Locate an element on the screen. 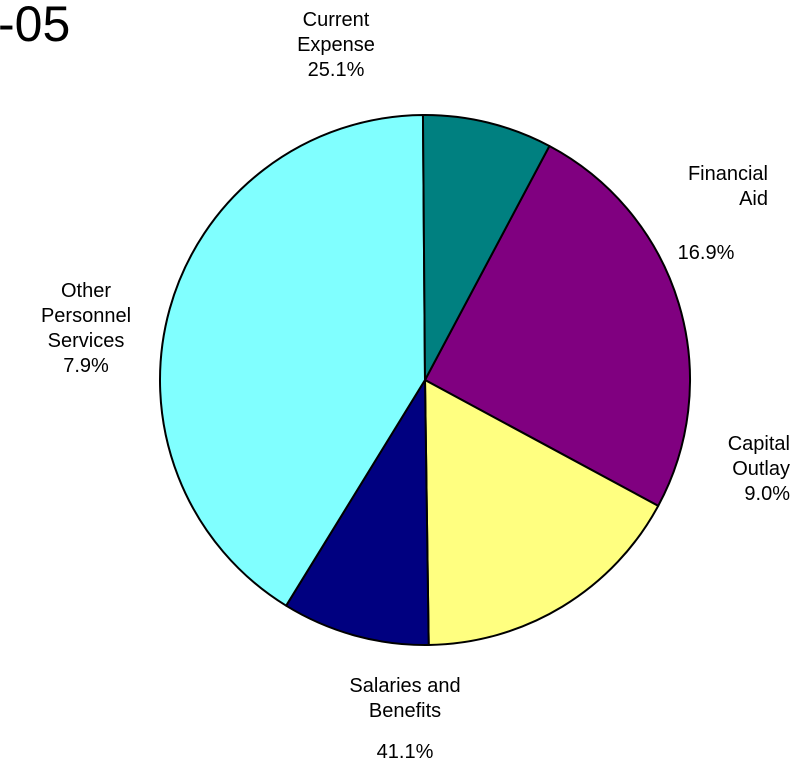  slice-label-capital-outlay-line1: Capital is located at coordinates (758, 444).